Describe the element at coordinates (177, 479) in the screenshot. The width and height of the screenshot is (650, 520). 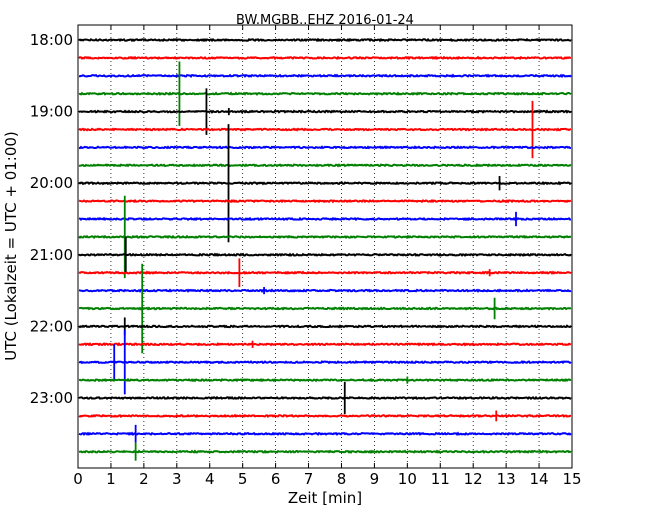
I see `x-tick-label-3: 3` at that location.